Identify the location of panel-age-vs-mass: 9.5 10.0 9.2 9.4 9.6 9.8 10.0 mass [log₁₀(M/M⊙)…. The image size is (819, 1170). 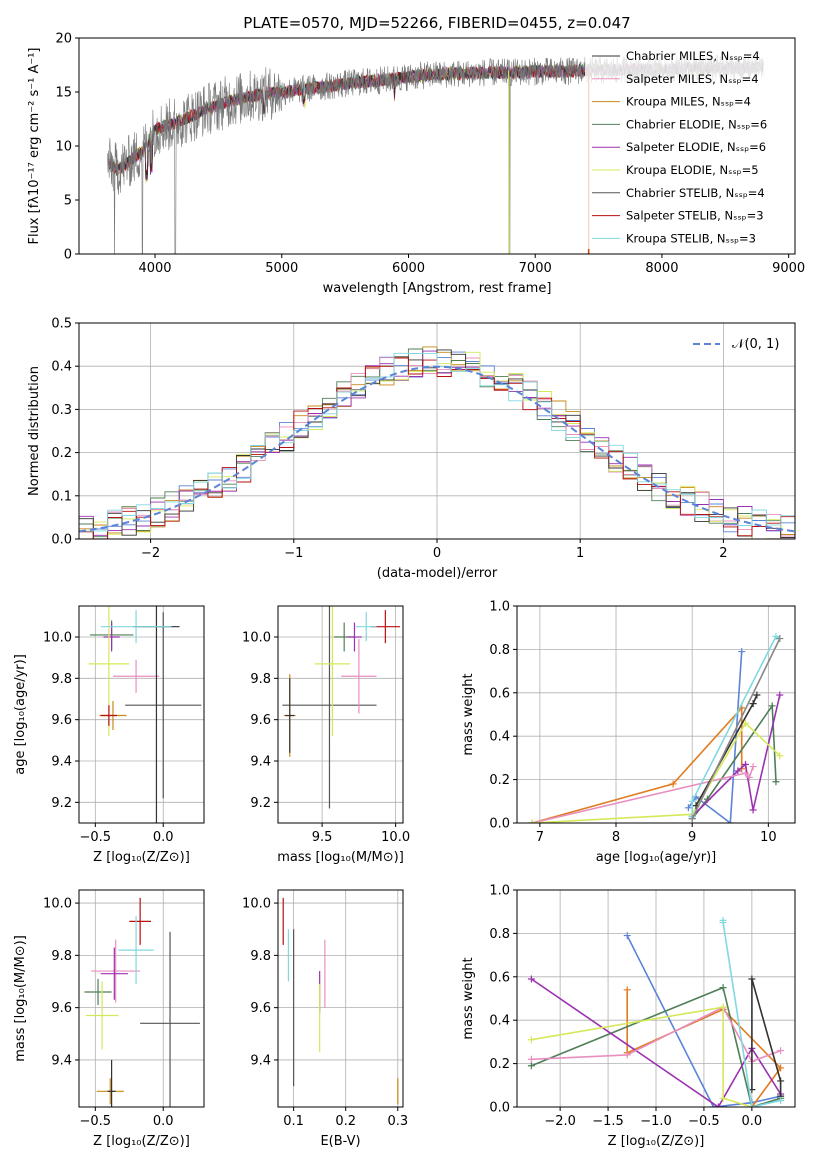
(326, 735).